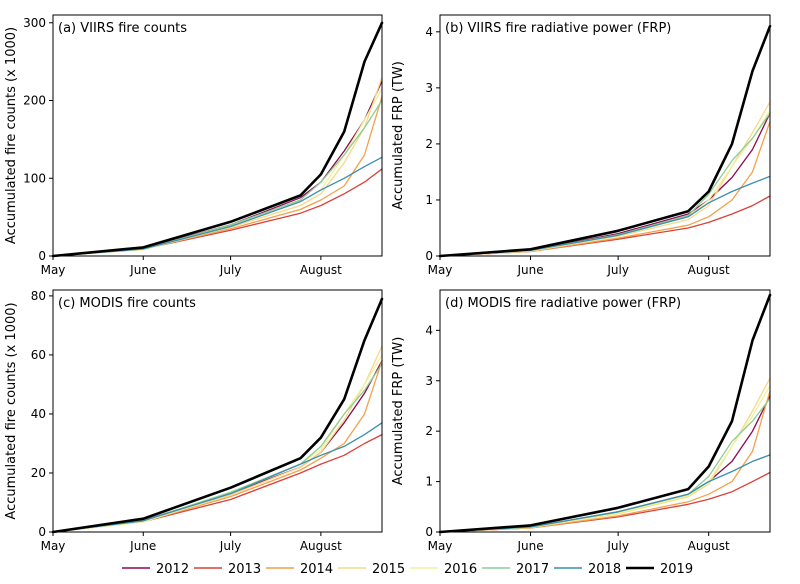  What do you see at coordinates (34, 23) in the screenshot?
I see `y-tick-label: 300` at bounding box center [34, 23].